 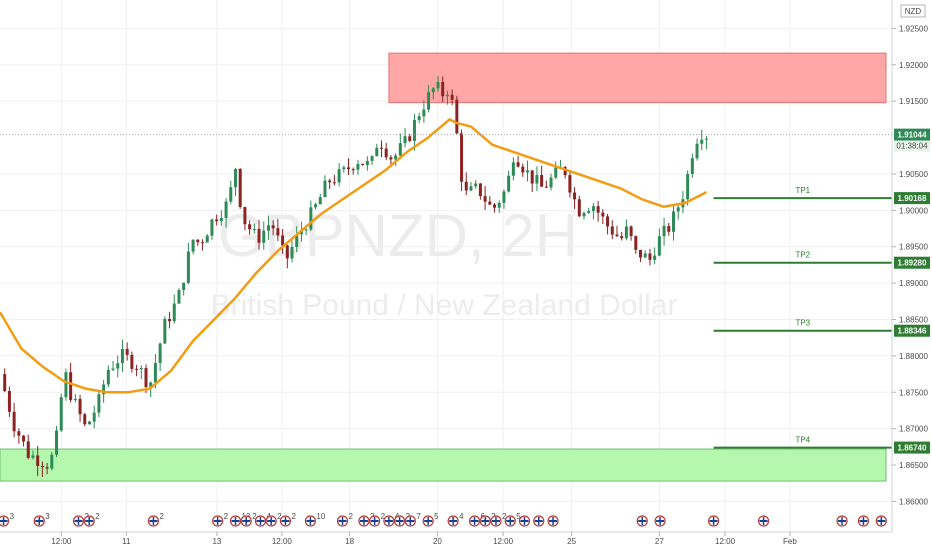 What do you see at coordinates (444, 305) in the screenshot?
I see `watermark-name: British Pound / New Zealand Dollar` at bounding box center [444, 305].